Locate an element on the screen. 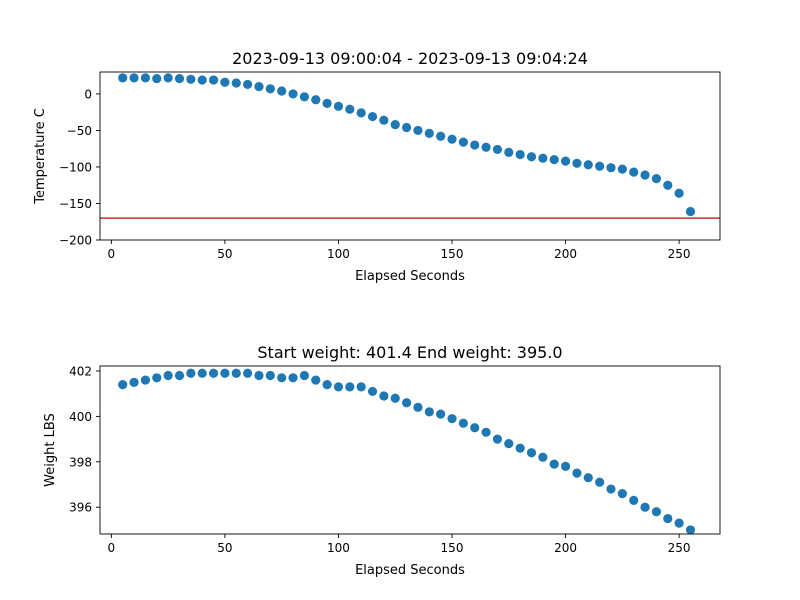 The height and width of the screenshot is (600, 800). weight-x-tick-label: 250 is located at coordinates (679, 548).